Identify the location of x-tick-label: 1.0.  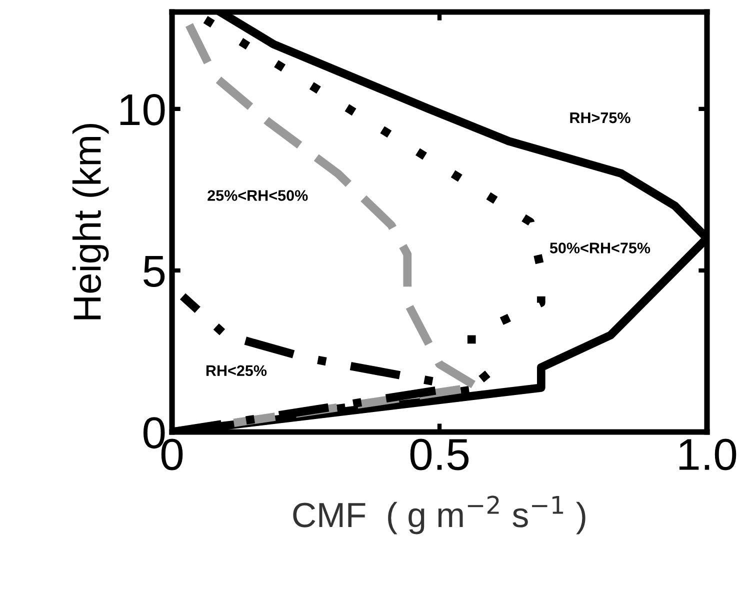
(707, 454).